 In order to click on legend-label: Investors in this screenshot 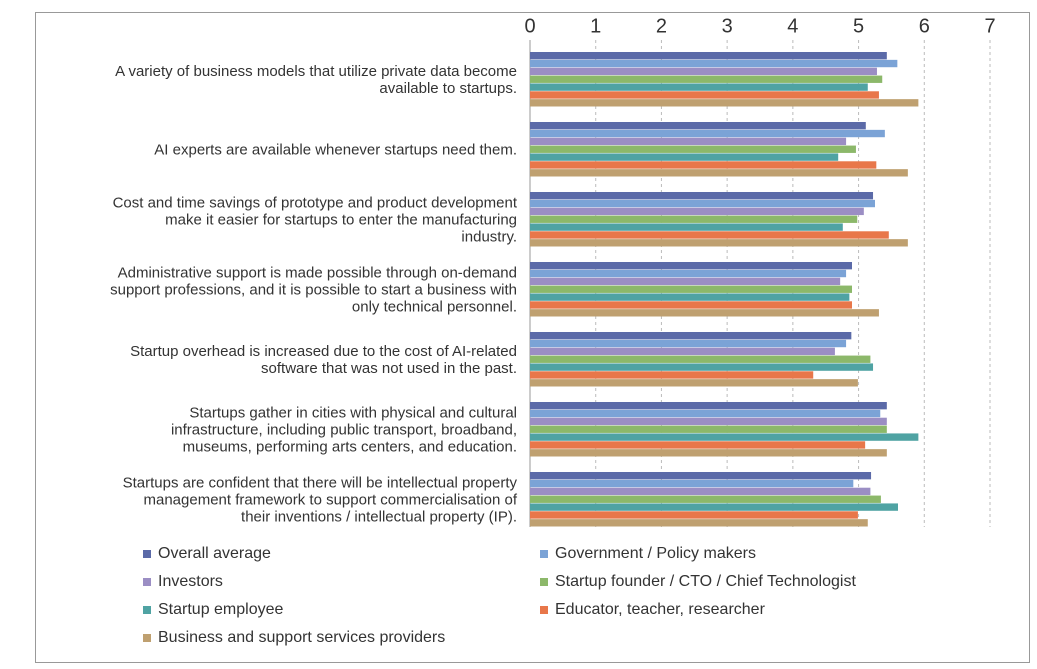, I will do `click(190, 581)`.